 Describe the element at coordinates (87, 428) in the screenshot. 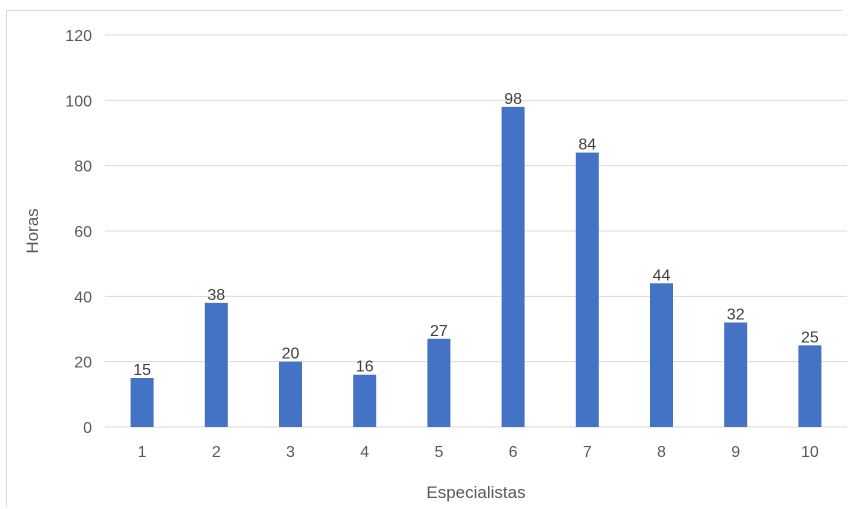

I see `y-tick-label: 0` at that location.